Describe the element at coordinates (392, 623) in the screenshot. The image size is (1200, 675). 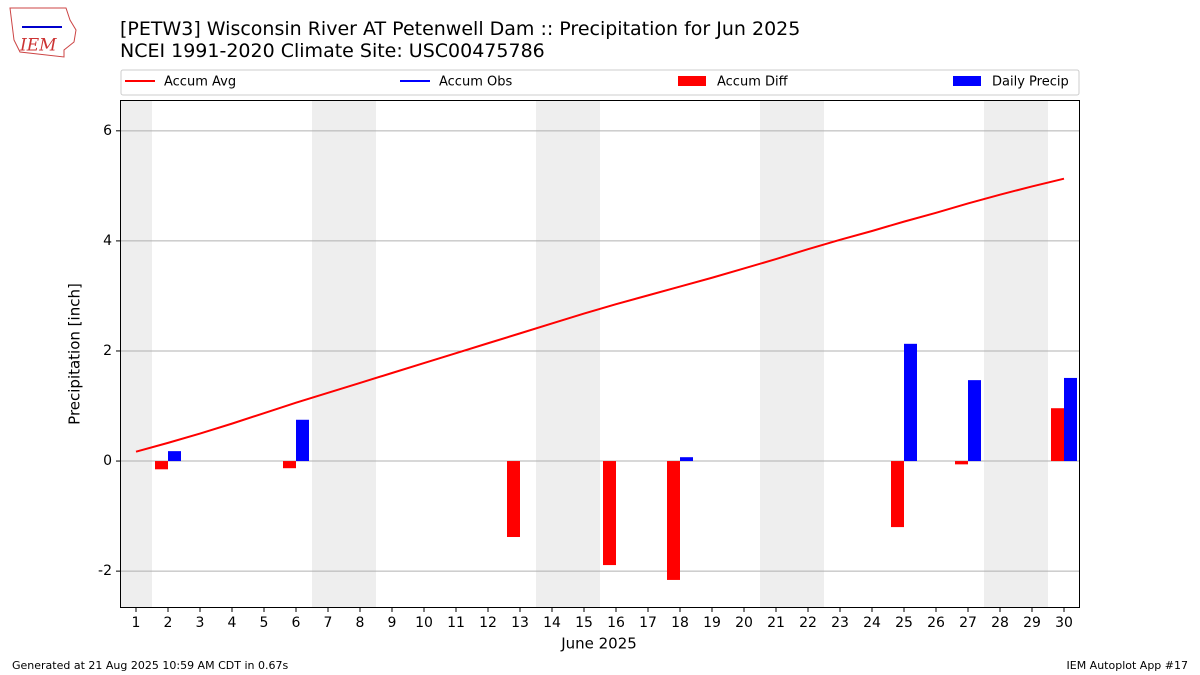
I see `x-tick-label: 9` at that location.